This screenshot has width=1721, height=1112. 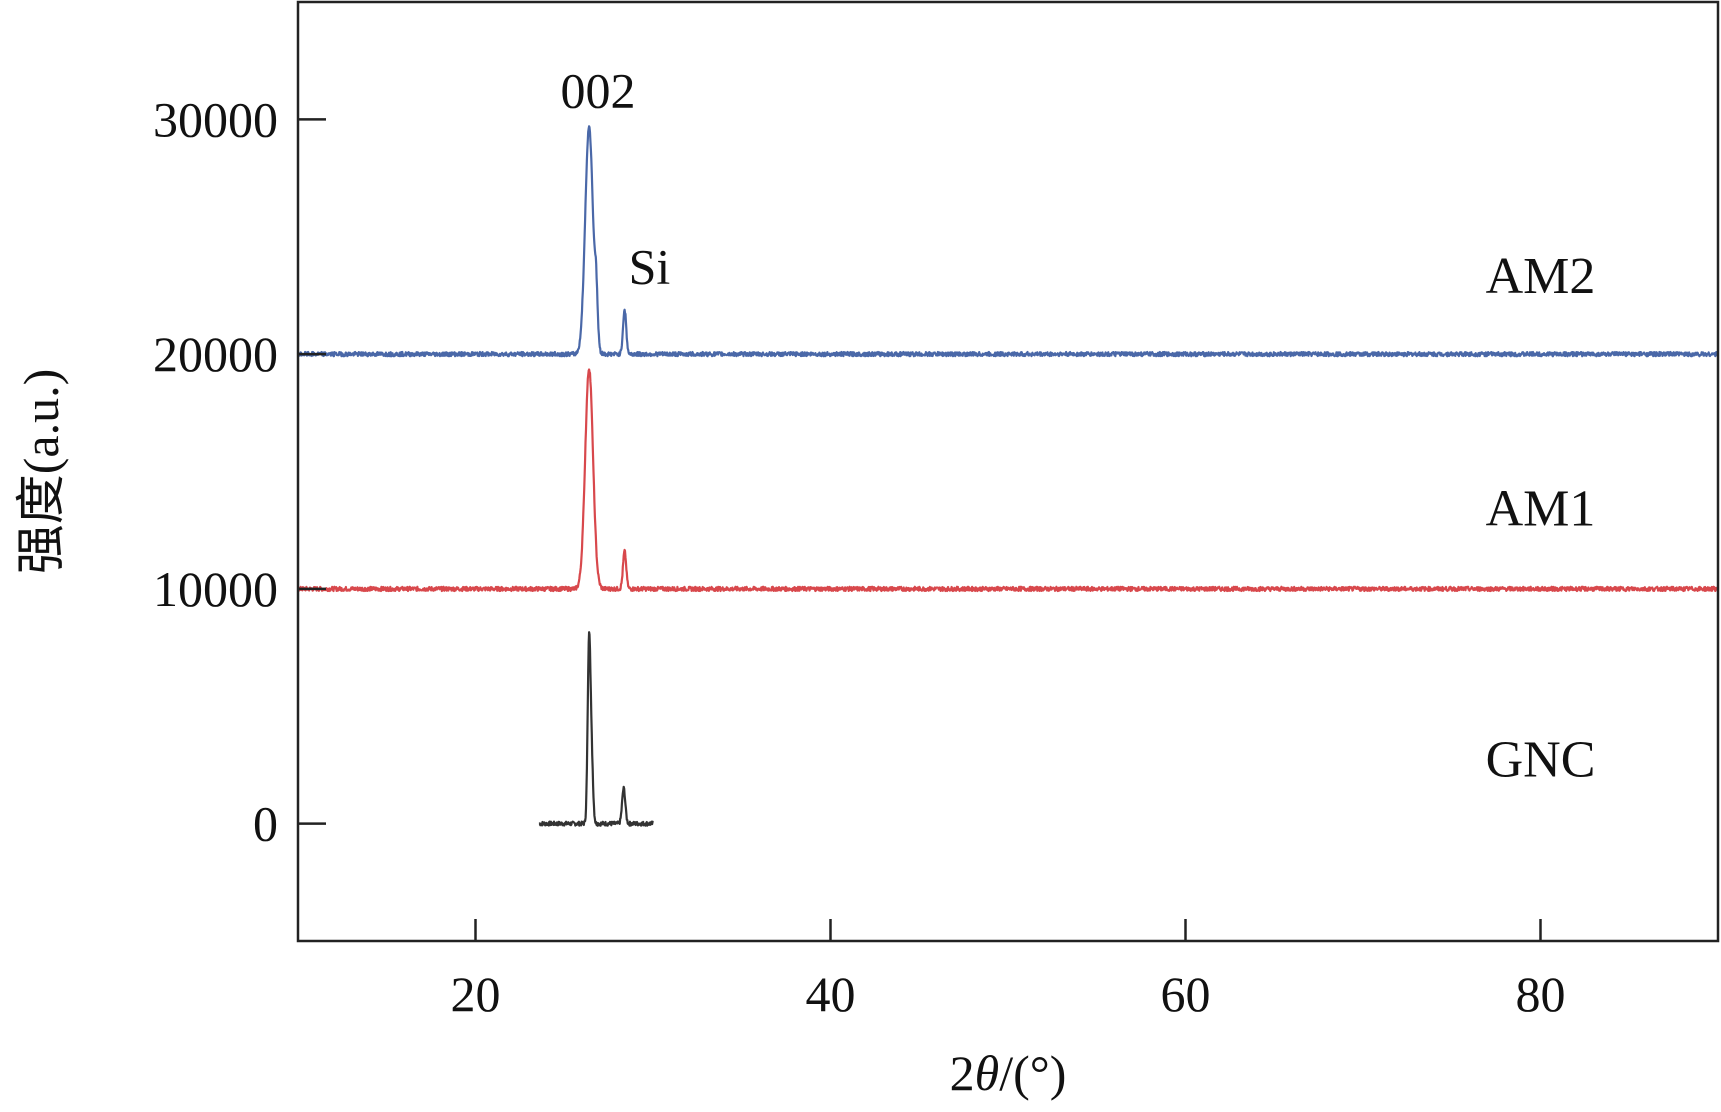 What do you see at coordinates (1541, 276) in the screenshot?
I see `series-label-am2: AM2` at bounding box center [1541, 276].